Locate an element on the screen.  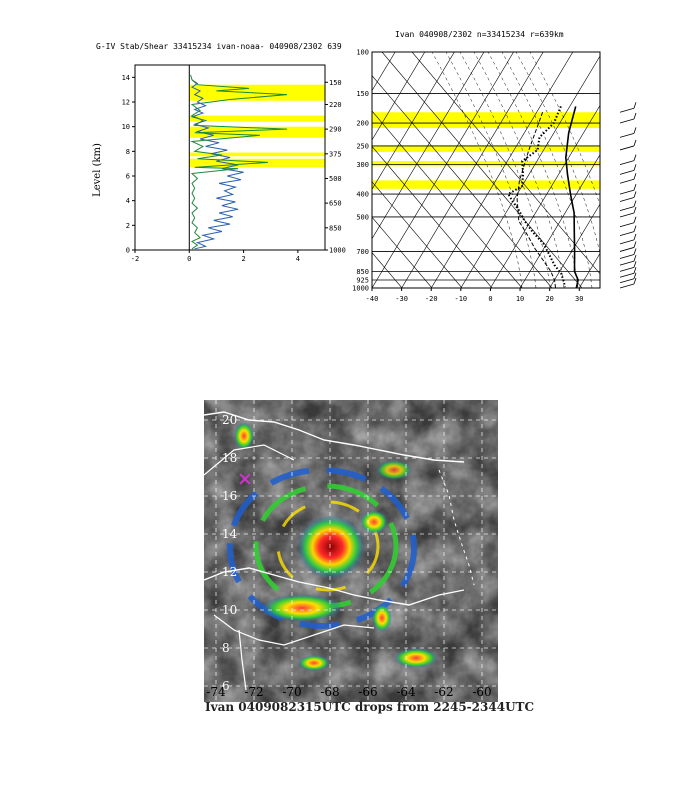
rainband-inner is located at coordinates (328, 546).